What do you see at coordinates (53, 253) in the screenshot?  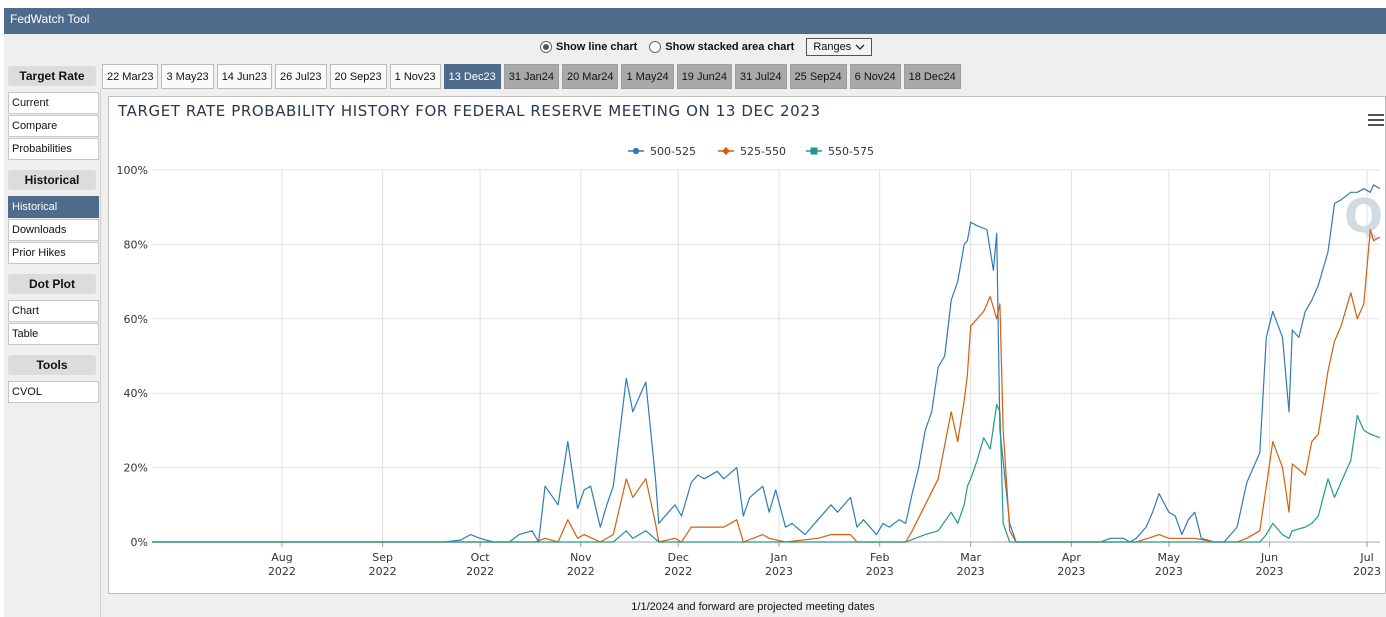 I see `sidebar-item-prior-hikes: Prior Hikes` at bounding box center [53, 253].